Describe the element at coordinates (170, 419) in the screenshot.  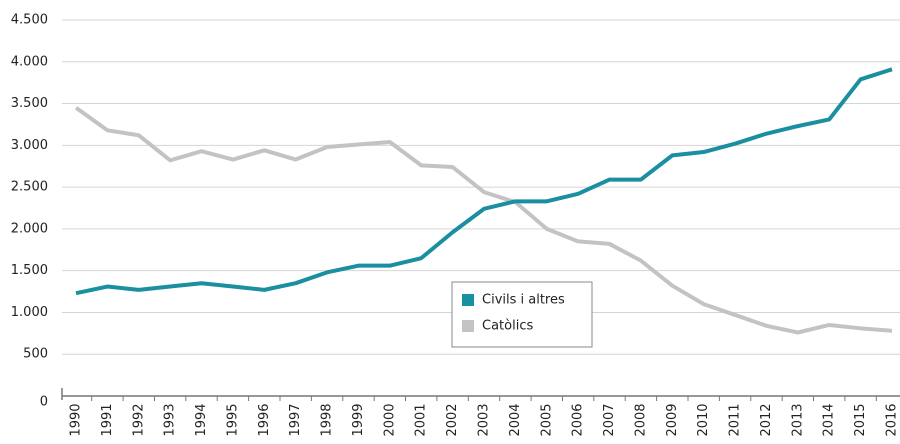
I see `x-tick-label: 1993` at that location.